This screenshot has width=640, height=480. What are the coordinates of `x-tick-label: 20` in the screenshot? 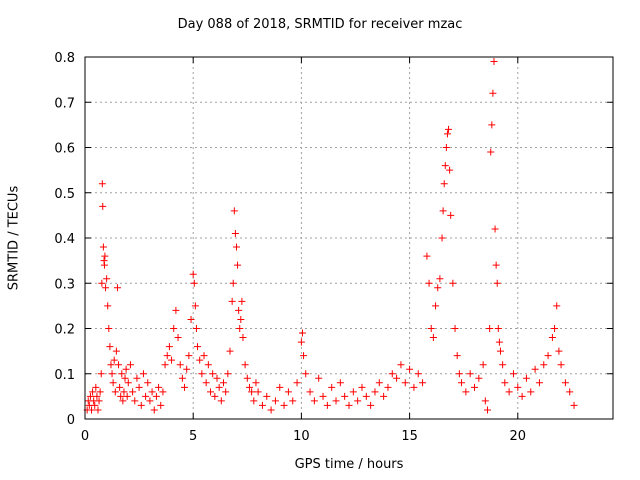 It's located at (518, 436).